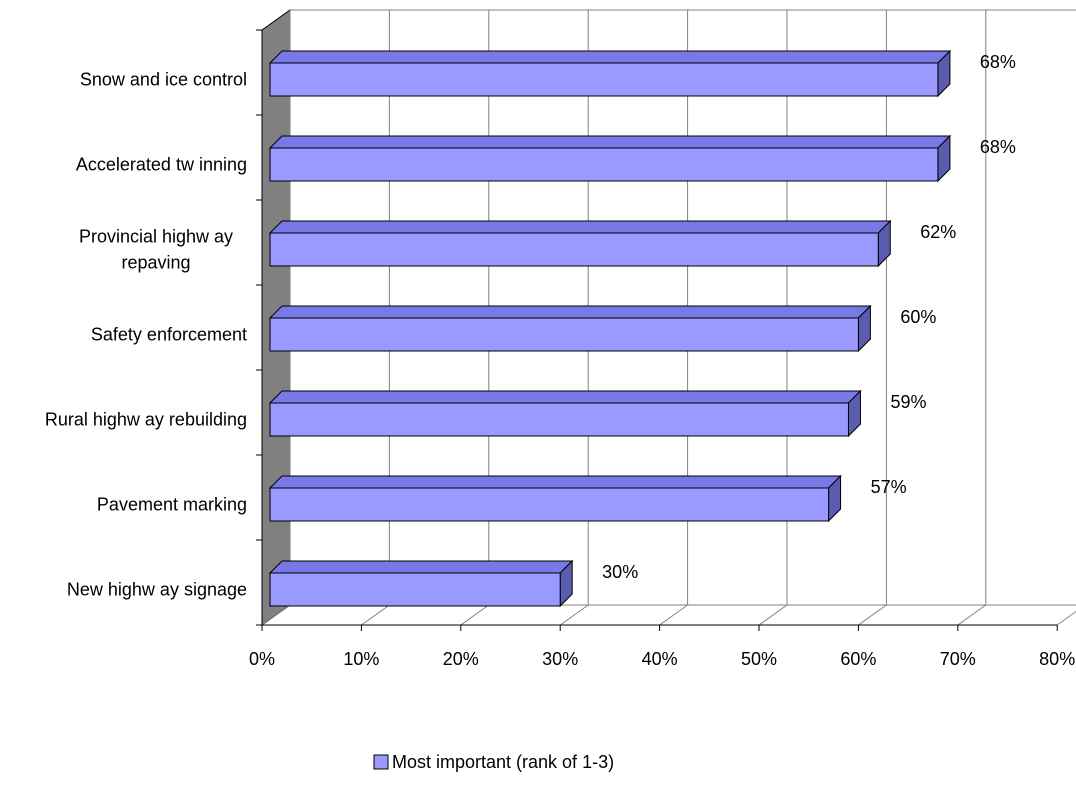  What do you see at coordinates (361, 659) in the screenshot?
I see `x-tick-label-10: 10%` at bounding box center [361, 659].